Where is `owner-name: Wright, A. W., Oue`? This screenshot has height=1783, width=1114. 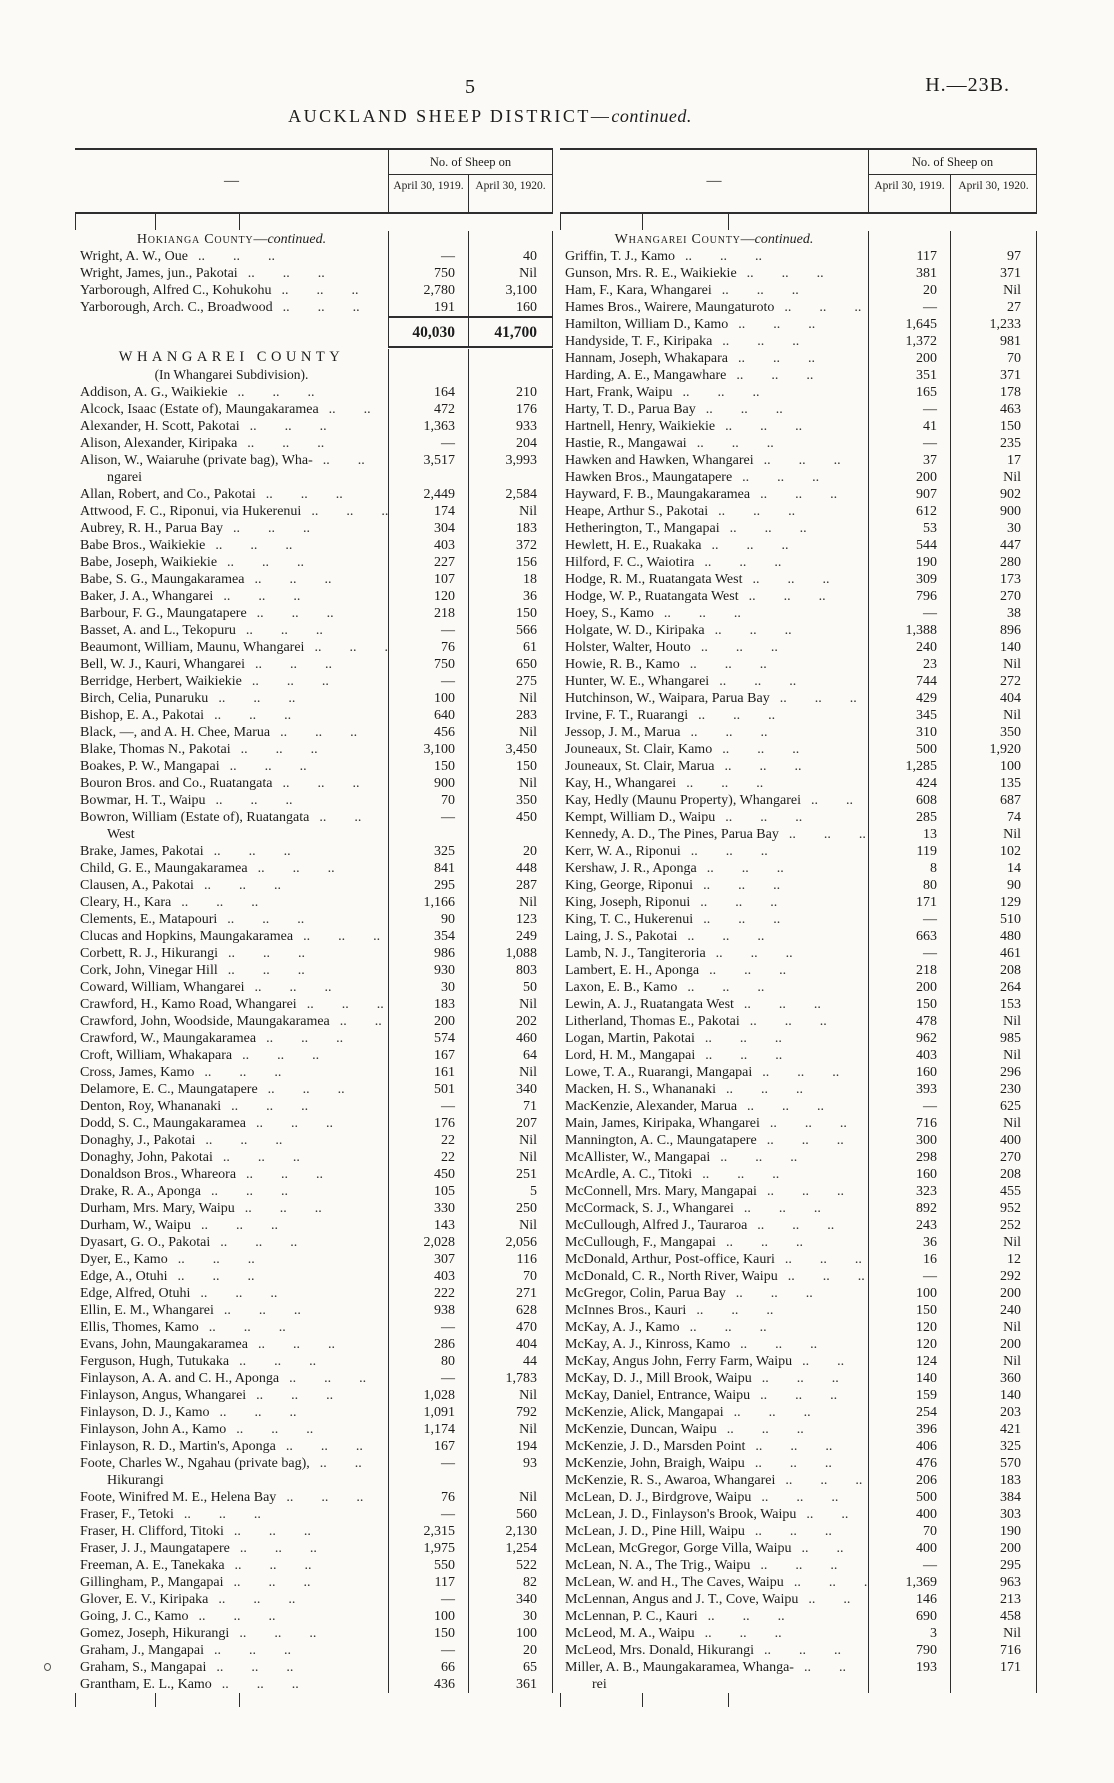 owner-name: Wright, A. W., Oue is located at coordinates (134, 256).